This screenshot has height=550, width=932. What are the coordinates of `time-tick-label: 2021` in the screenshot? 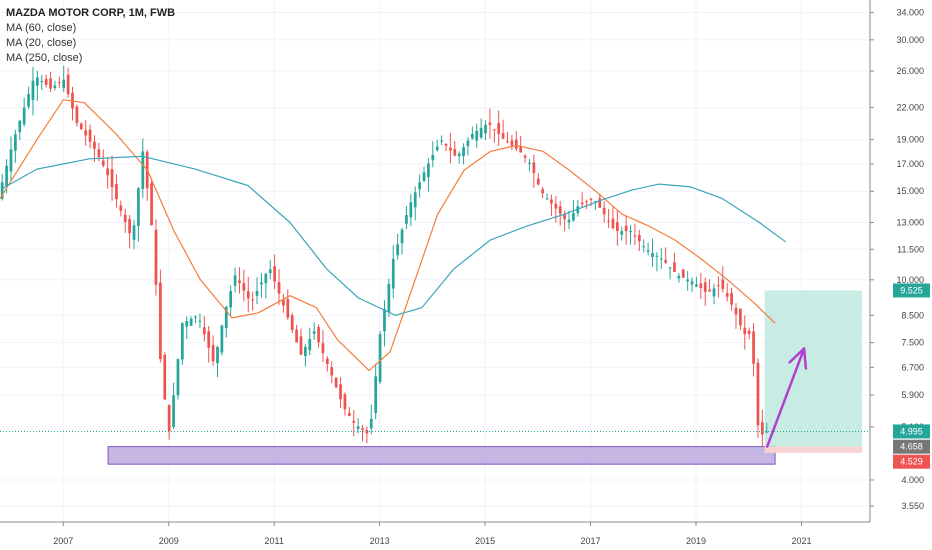 It's located at (801, 541).